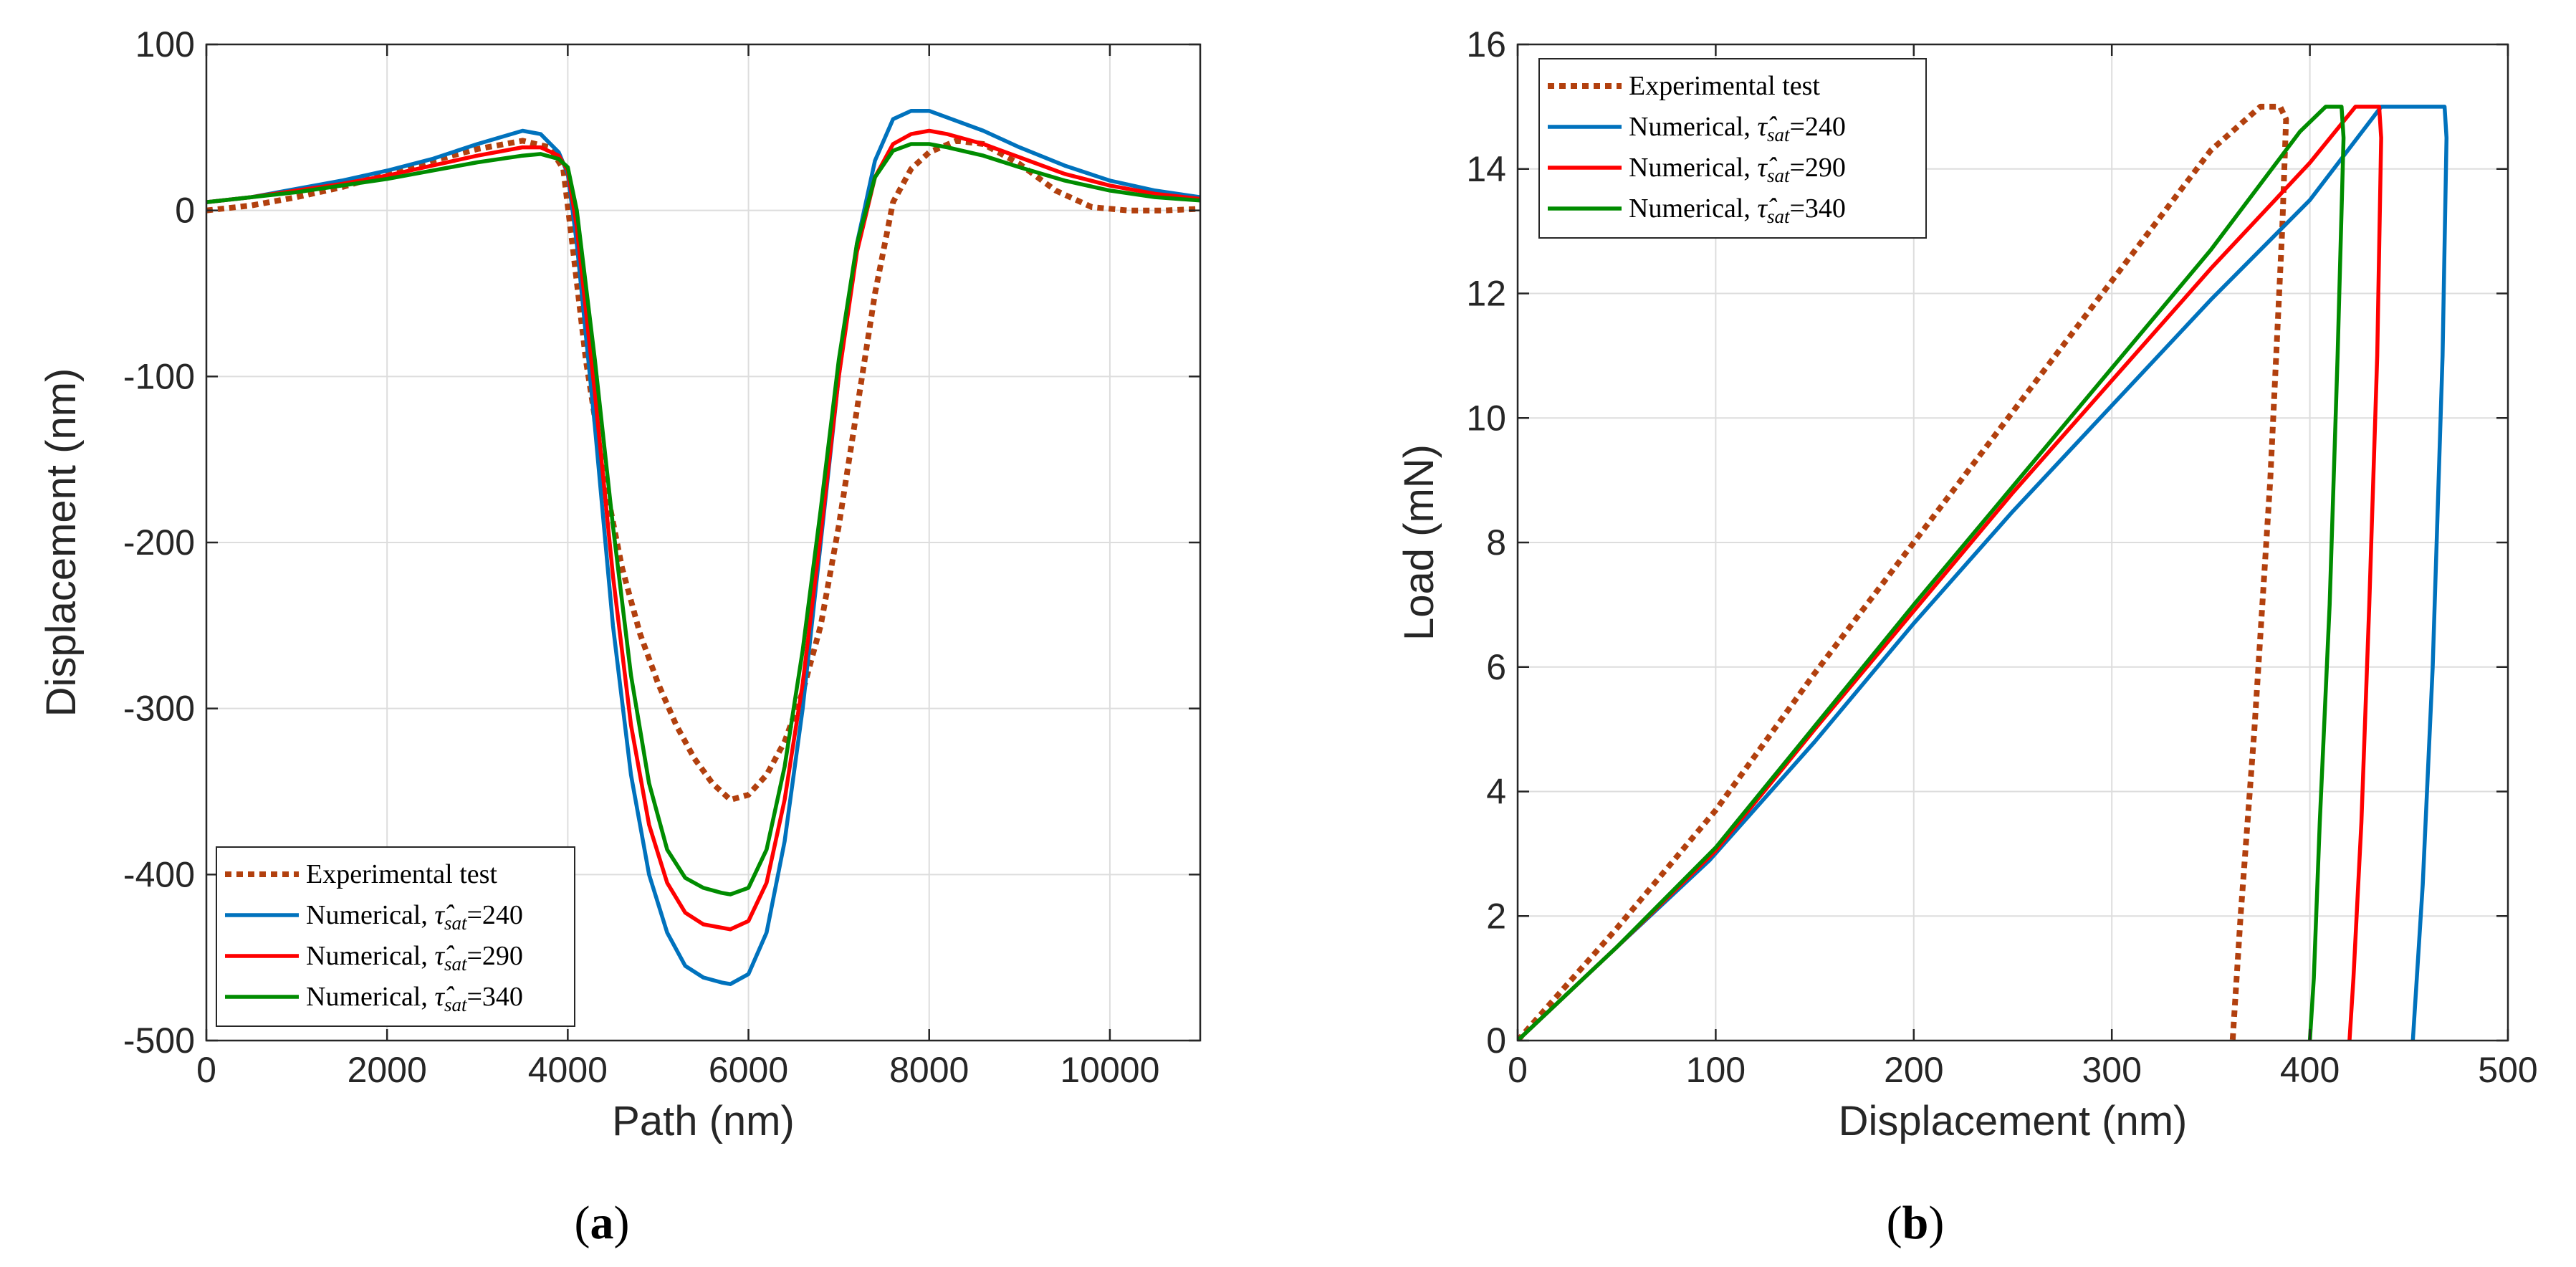  What do you see at coordinates (1486, 169) in the screenshot?
I see `y-tick-label: 14` at bounding box center [1486, 169].